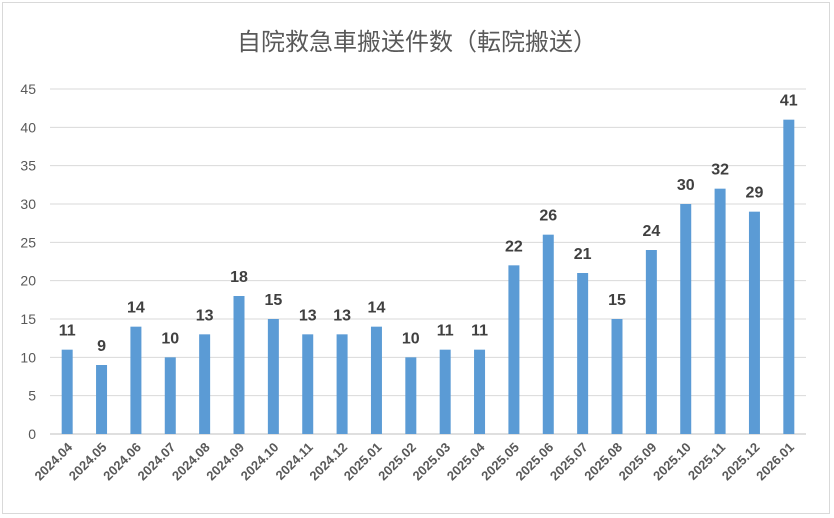 Image resolution: width=834 pixels, height=518 pixels. I want to click on y-tick-label: 30, so click(28, 204).